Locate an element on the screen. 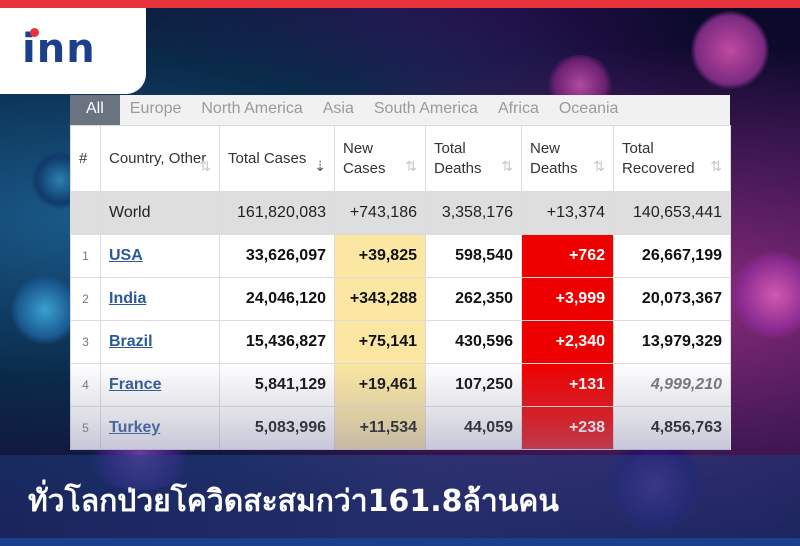 The width and height of the screenshot is (800, 546). total-deaths-cell: 44,059 is located at coordinates (473, 428).